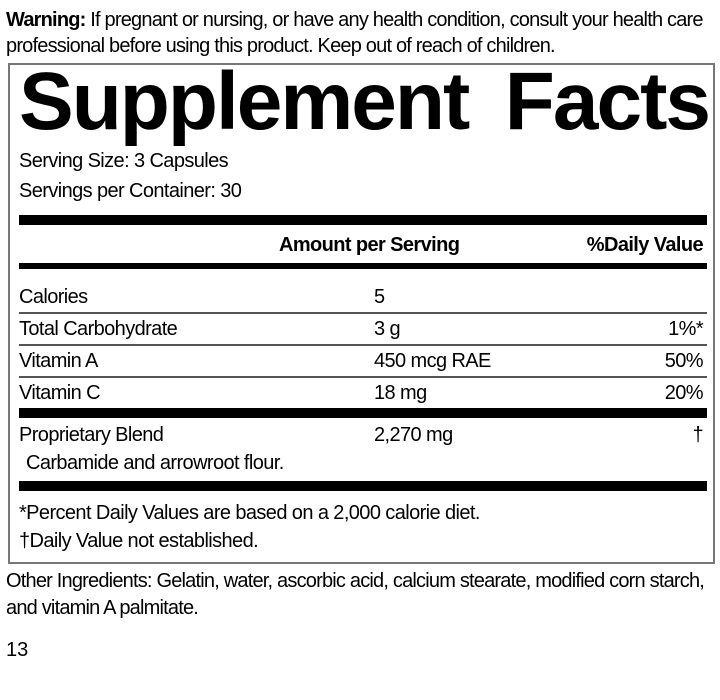 This screenshot has width=720, height=700. What do you see at coordinates (244, 101) in the screenshot?
I see `title-word-1: Supplement` at bounding box center [244, 101].